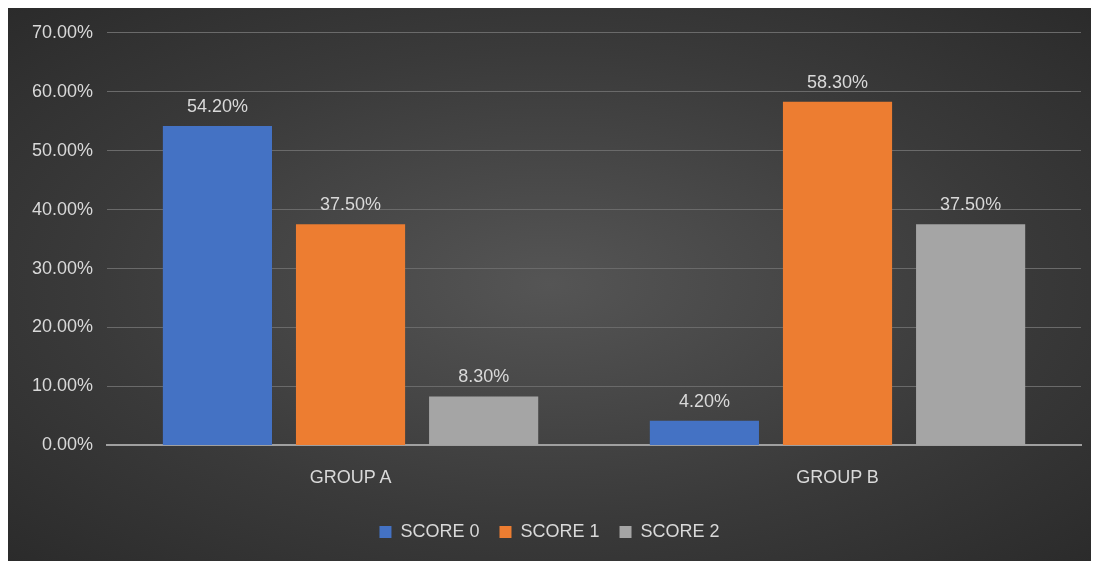  I want to click on y-tick-label: 60.00%, so click(62, 90).